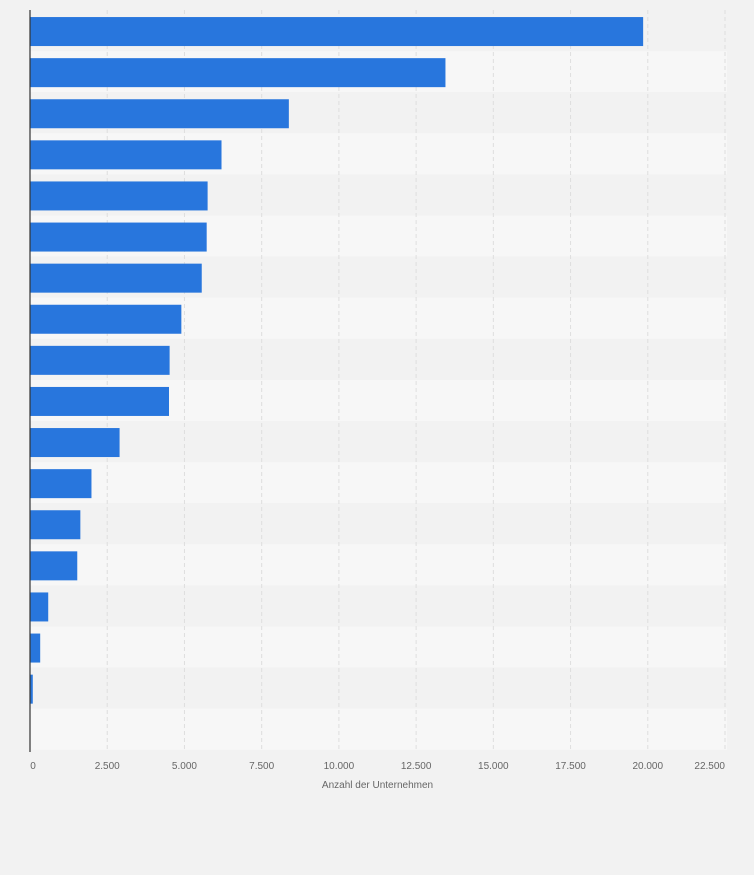  I want to click on x-tick-label: 7.500, so click(261, 766).